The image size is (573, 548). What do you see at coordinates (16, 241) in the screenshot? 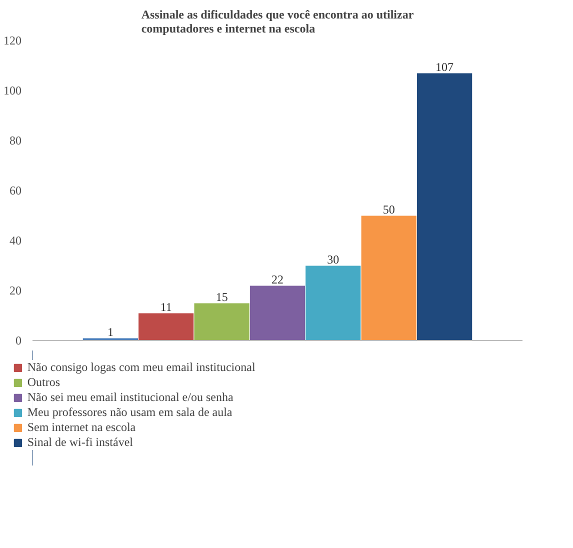
I see `y-tick-label: 40` at bounding box center [16, 241].